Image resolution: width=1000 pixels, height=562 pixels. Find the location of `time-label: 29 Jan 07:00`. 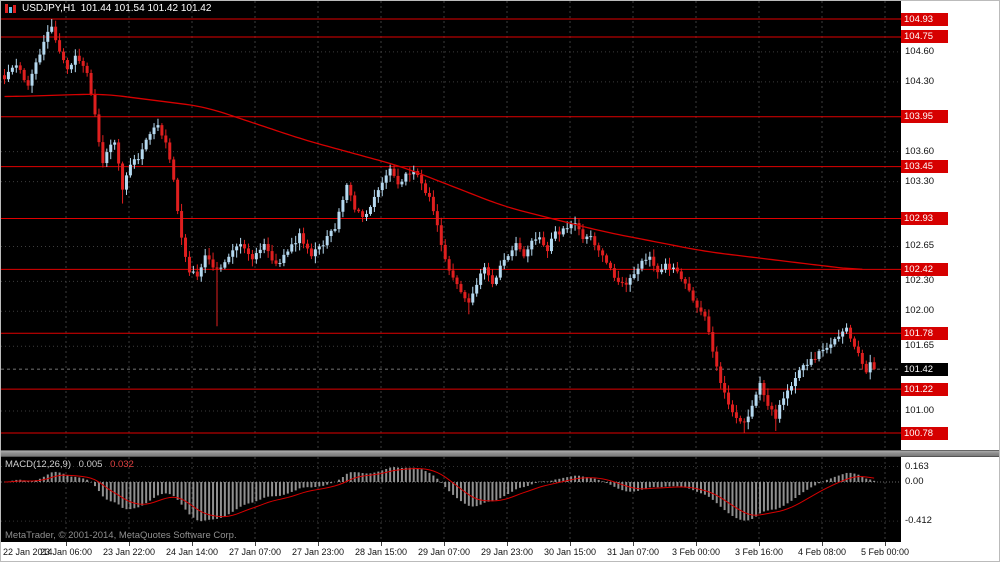

time-label: 29 Jan 07:00 is located at coordinates (444, 552).